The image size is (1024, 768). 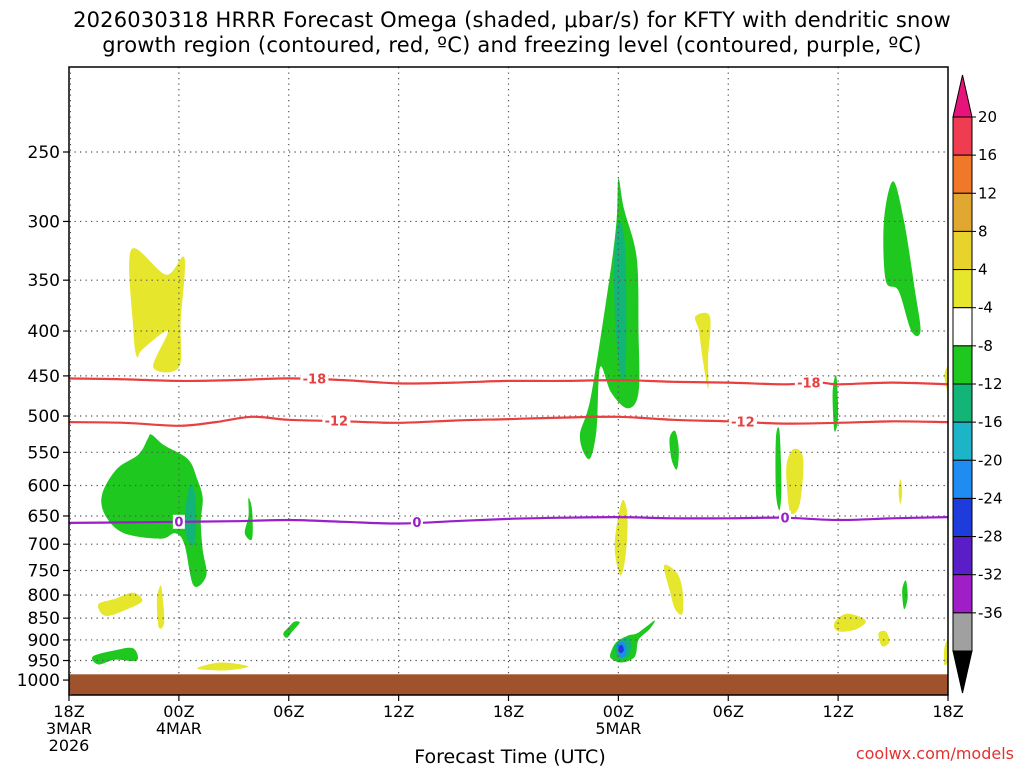 I want to click on colorbar: 20 16 12 8 4 -4 -8 -12 -16 -20 -24 -28 -32 -36, so click(x=977, y=384).